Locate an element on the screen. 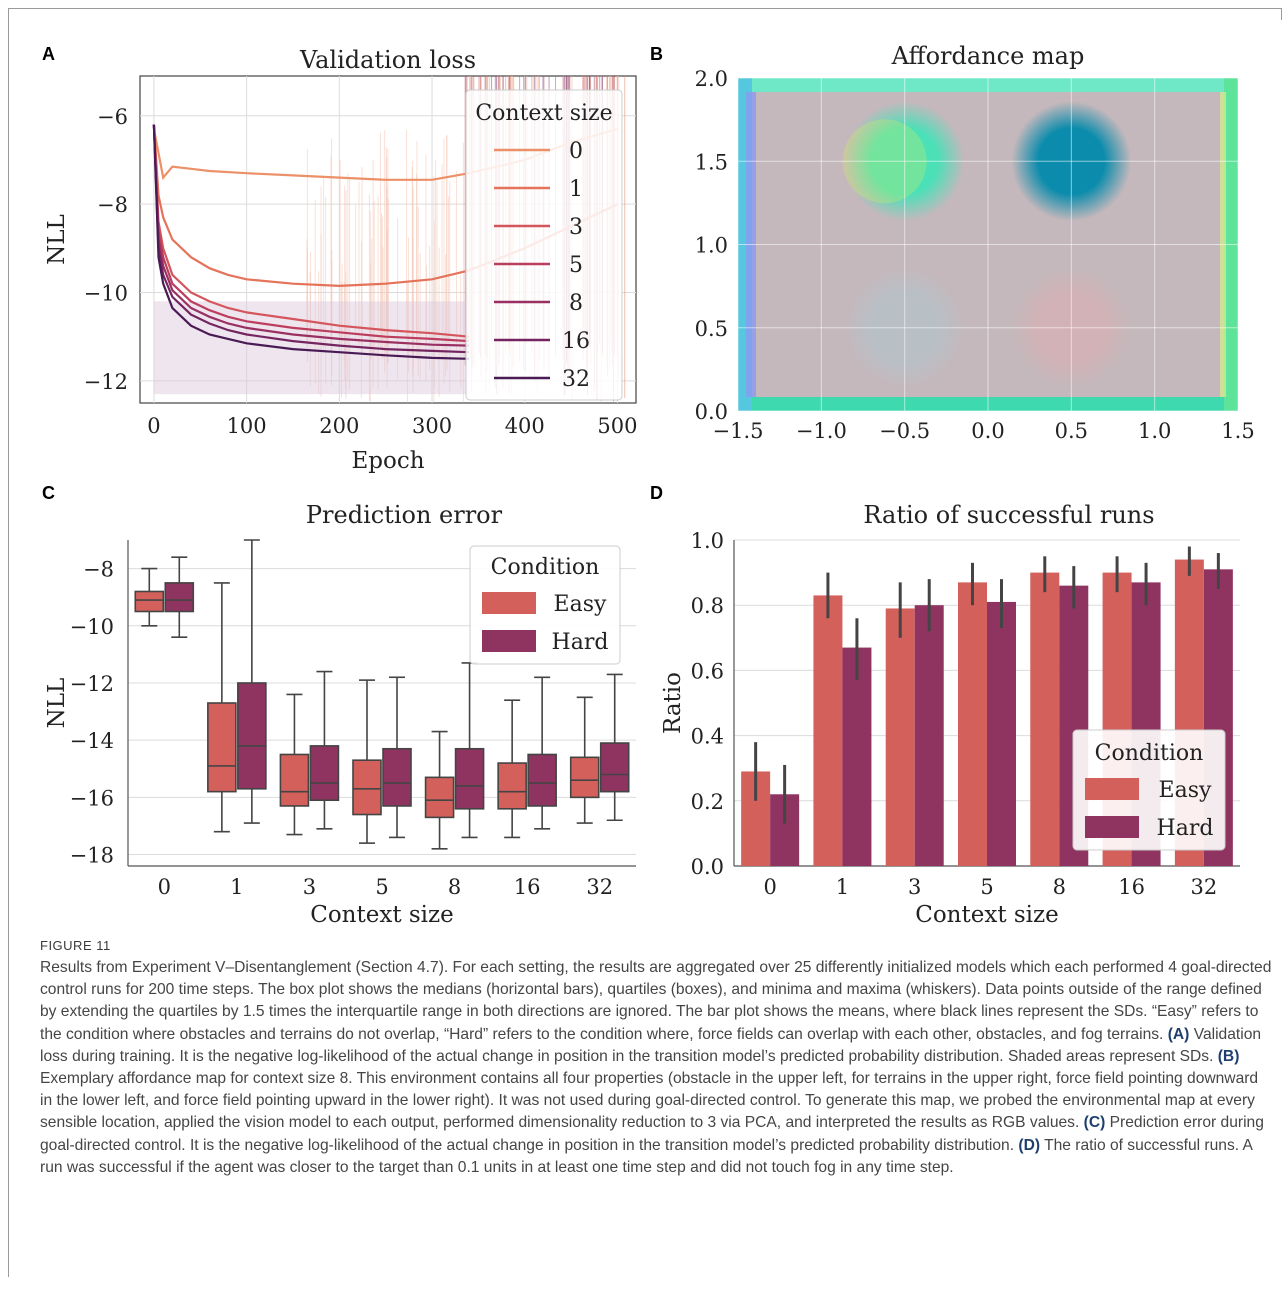  legend-title: Context size is located at coordinates (543, 113).